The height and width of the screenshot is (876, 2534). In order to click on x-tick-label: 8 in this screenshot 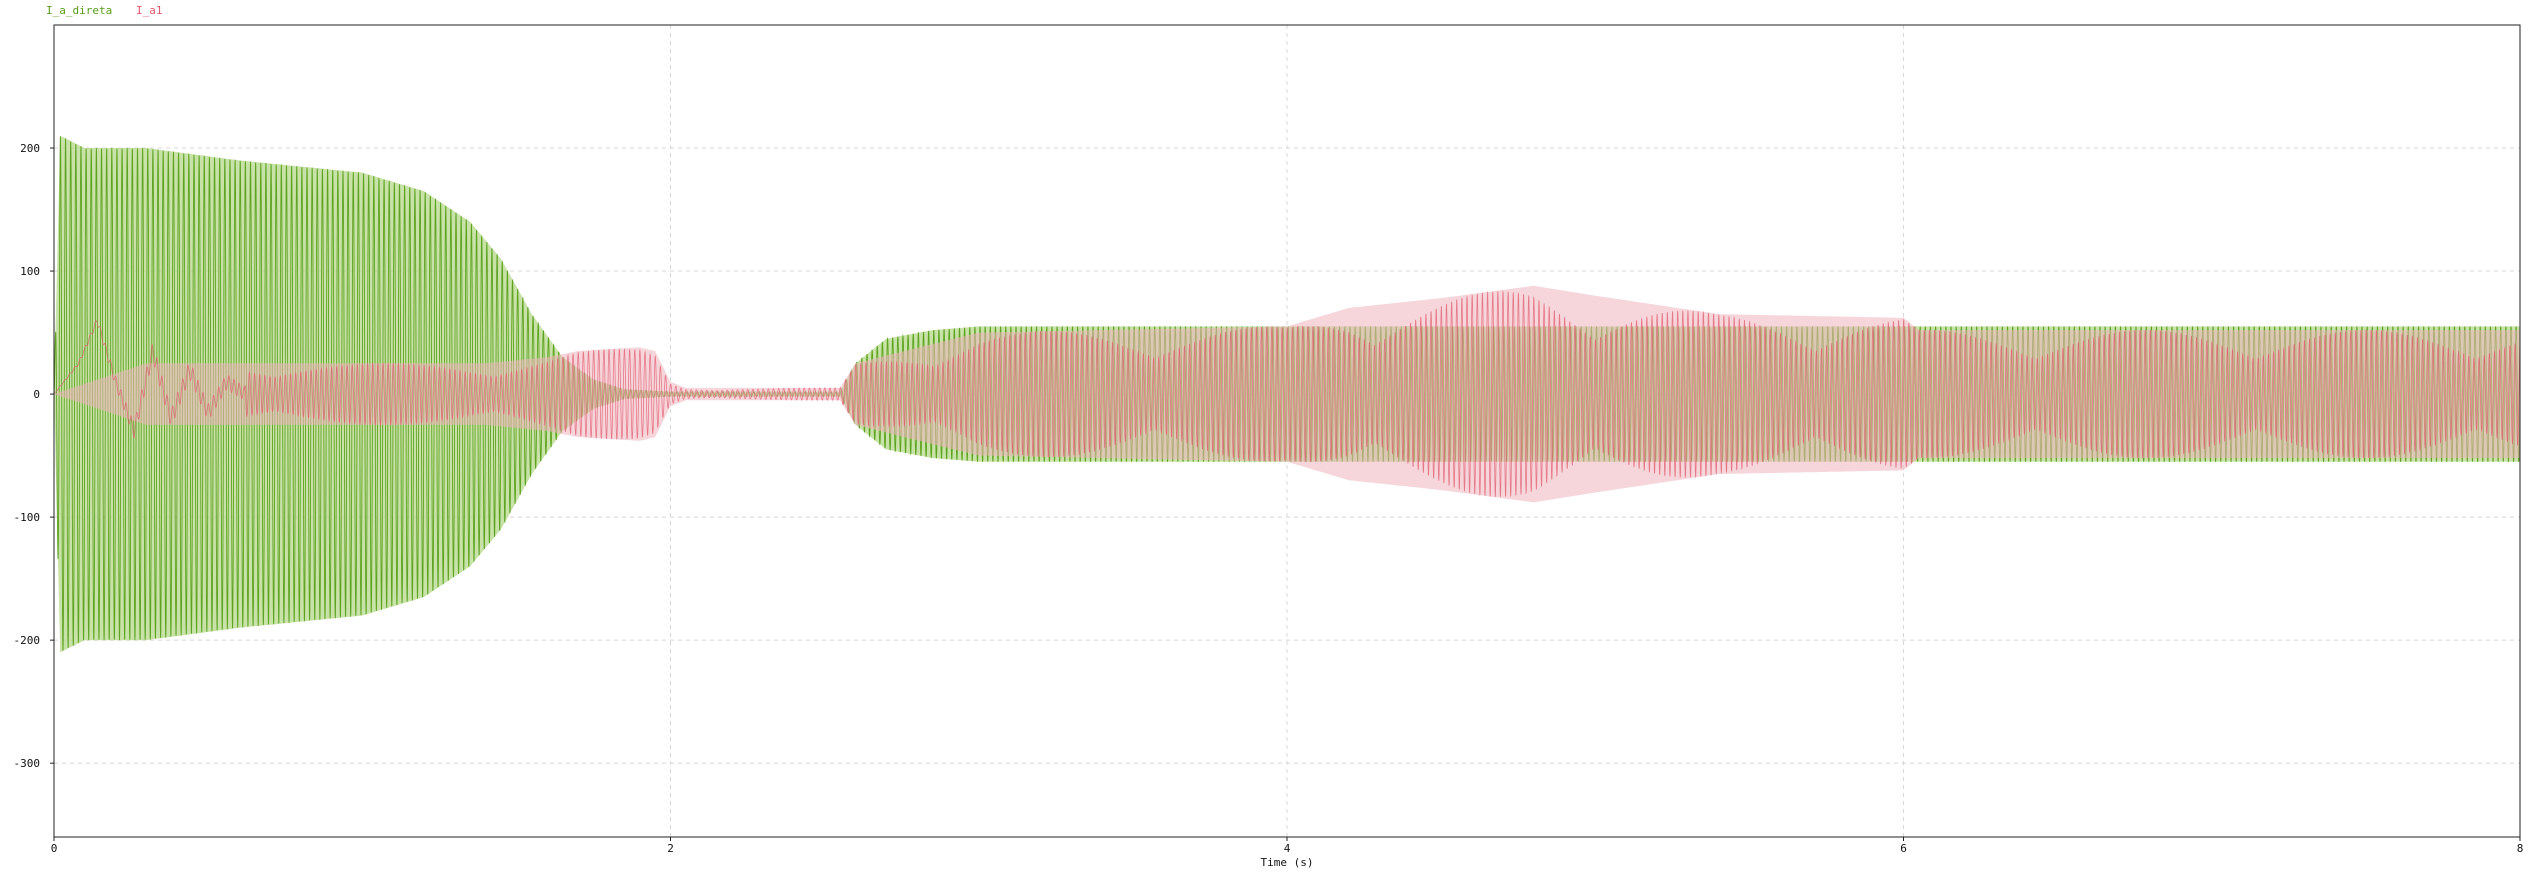, I will do `click(2520, 848)`.